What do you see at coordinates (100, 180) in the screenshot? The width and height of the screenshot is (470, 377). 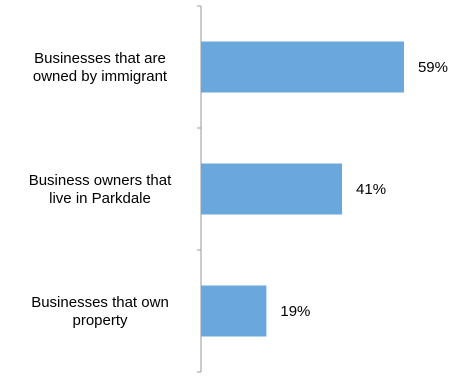 I see `category-label-line: Business owners that` at bounding box center [100, 180].